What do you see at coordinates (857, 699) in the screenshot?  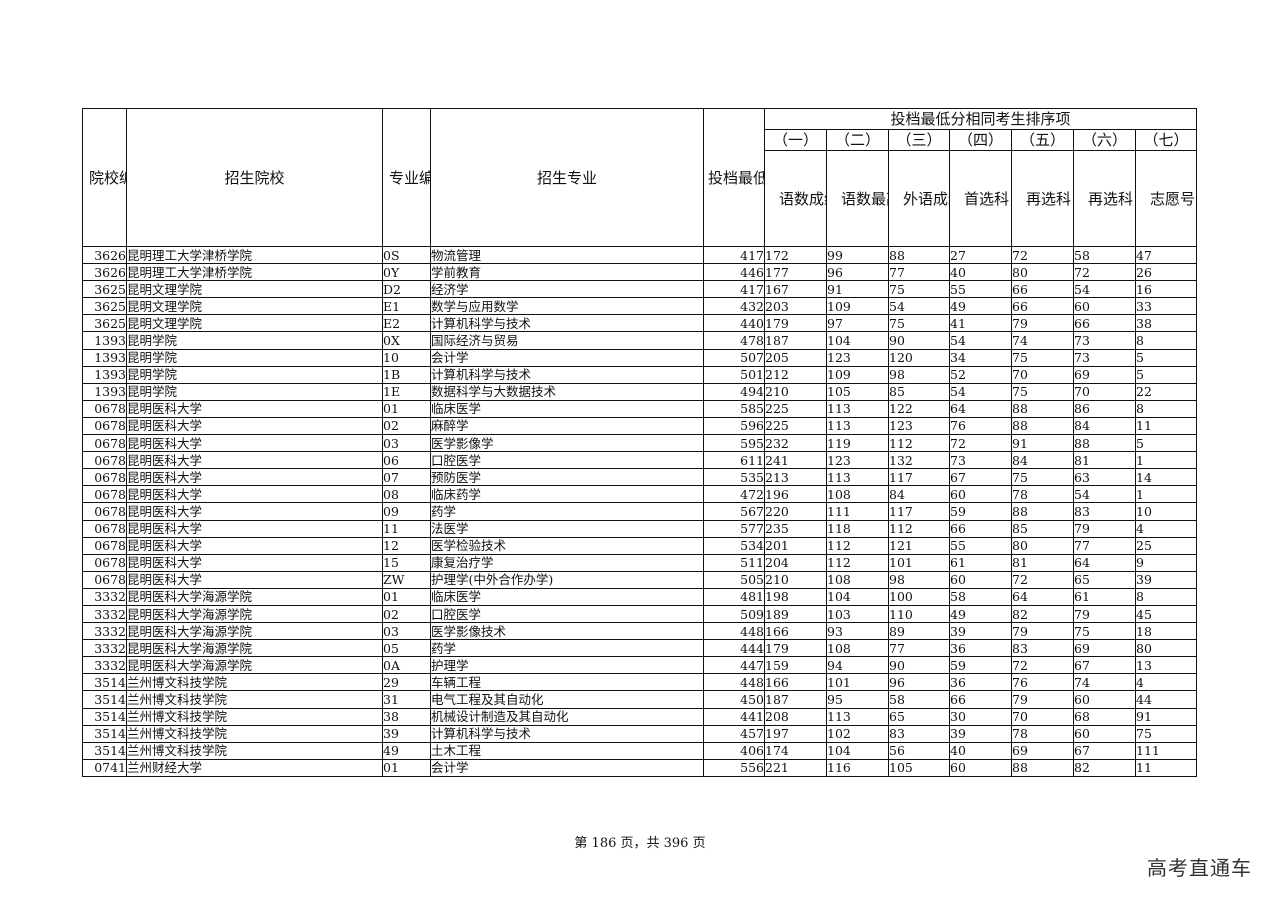 I see `cell-score-2: 95` at bounding box center [857, 699].